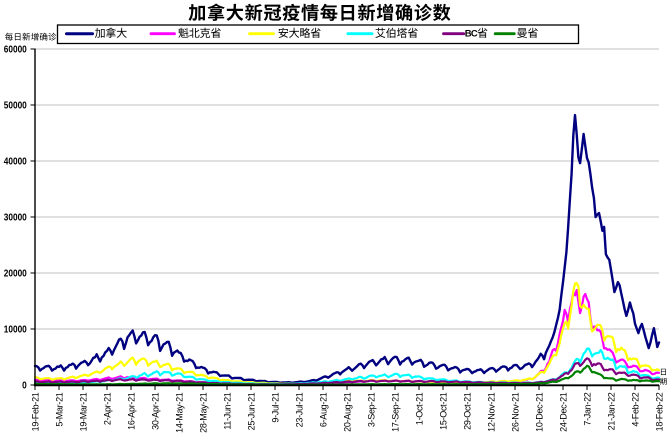 Image resolution: width=667 pixels, height=439 pixels. I want to click on svg-text: 24-Dec-21, so click(563, 412).